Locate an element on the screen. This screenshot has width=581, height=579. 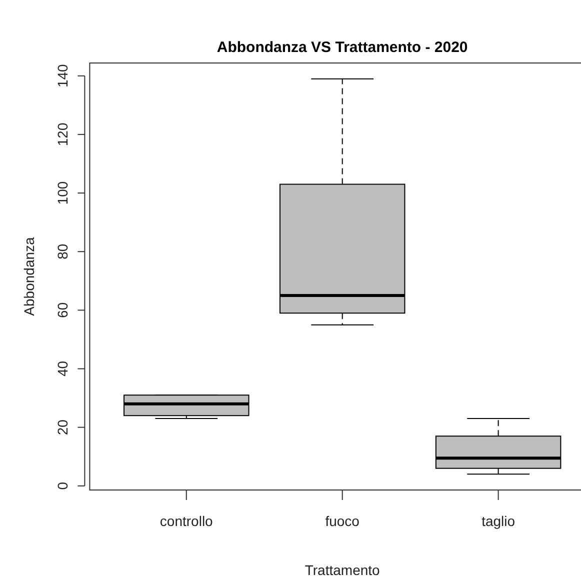
x-tick-label: controllo is located at coordinates (187, 521).